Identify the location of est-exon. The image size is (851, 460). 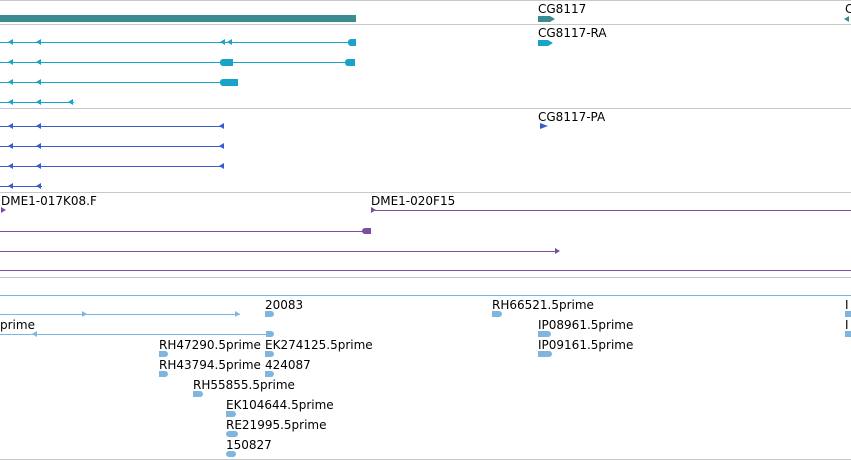
(270, 334).